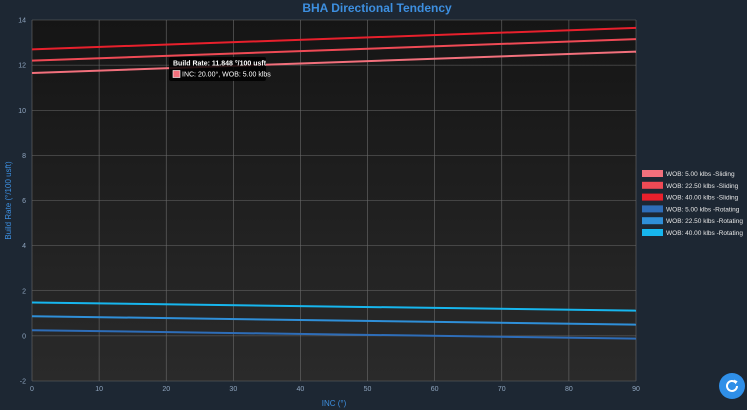 The width and height of the screenshot is (747, 410). Describe the element at coordinates (301, 389) in the screenshot. I see `x-tick-label: 40` at that location.